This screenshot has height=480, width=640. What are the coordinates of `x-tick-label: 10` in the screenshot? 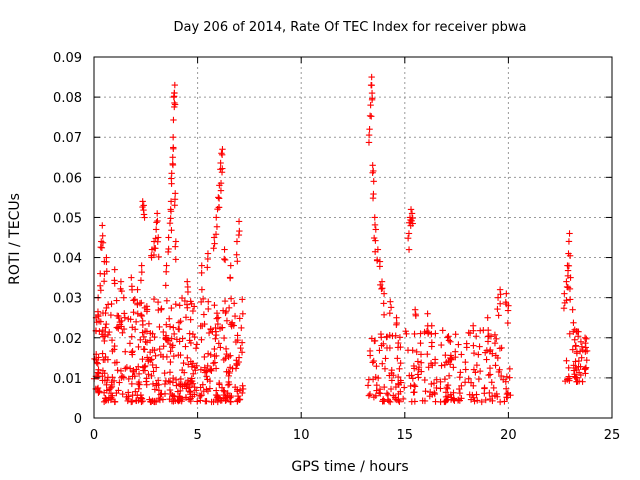 It's located at (301, 435).